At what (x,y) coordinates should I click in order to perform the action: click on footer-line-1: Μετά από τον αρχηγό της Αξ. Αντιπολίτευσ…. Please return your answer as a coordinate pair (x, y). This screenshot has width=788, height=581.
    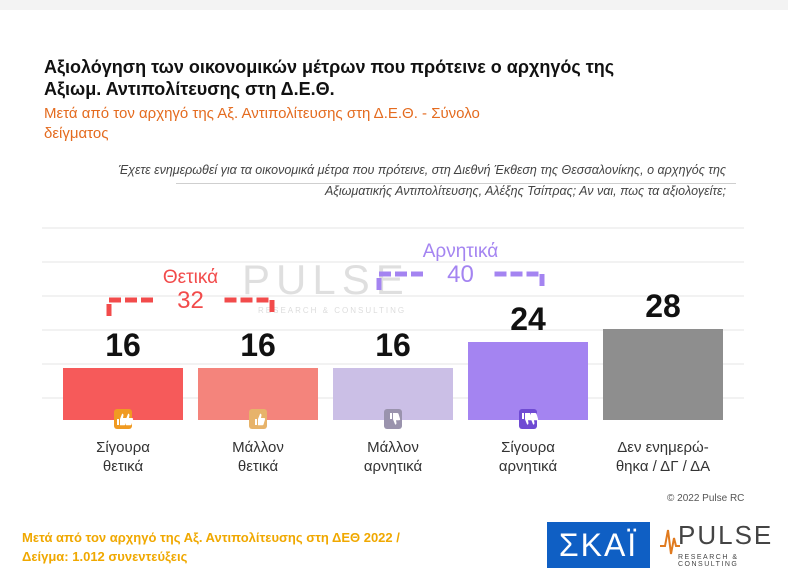
    Looking at the image, I should click on (211, 537).